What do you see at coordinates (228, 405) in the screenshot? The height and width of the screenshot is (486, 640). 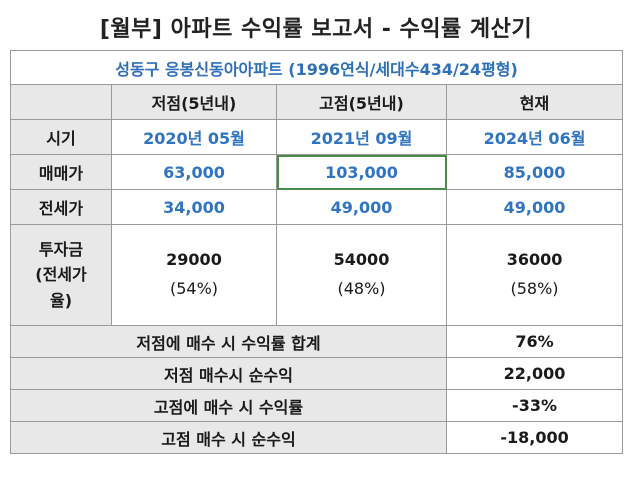 I see `summary-label: 고점에 매수 시 수익률` at bounding box center [228, 405].